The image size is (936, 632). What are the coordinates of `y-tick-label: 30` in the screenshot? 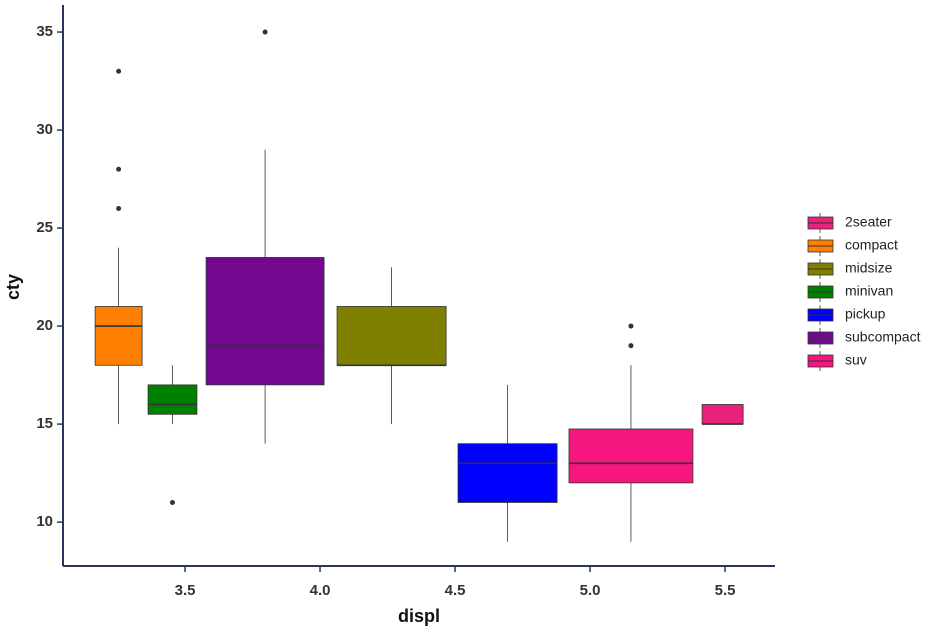 It's located at (44, 129).